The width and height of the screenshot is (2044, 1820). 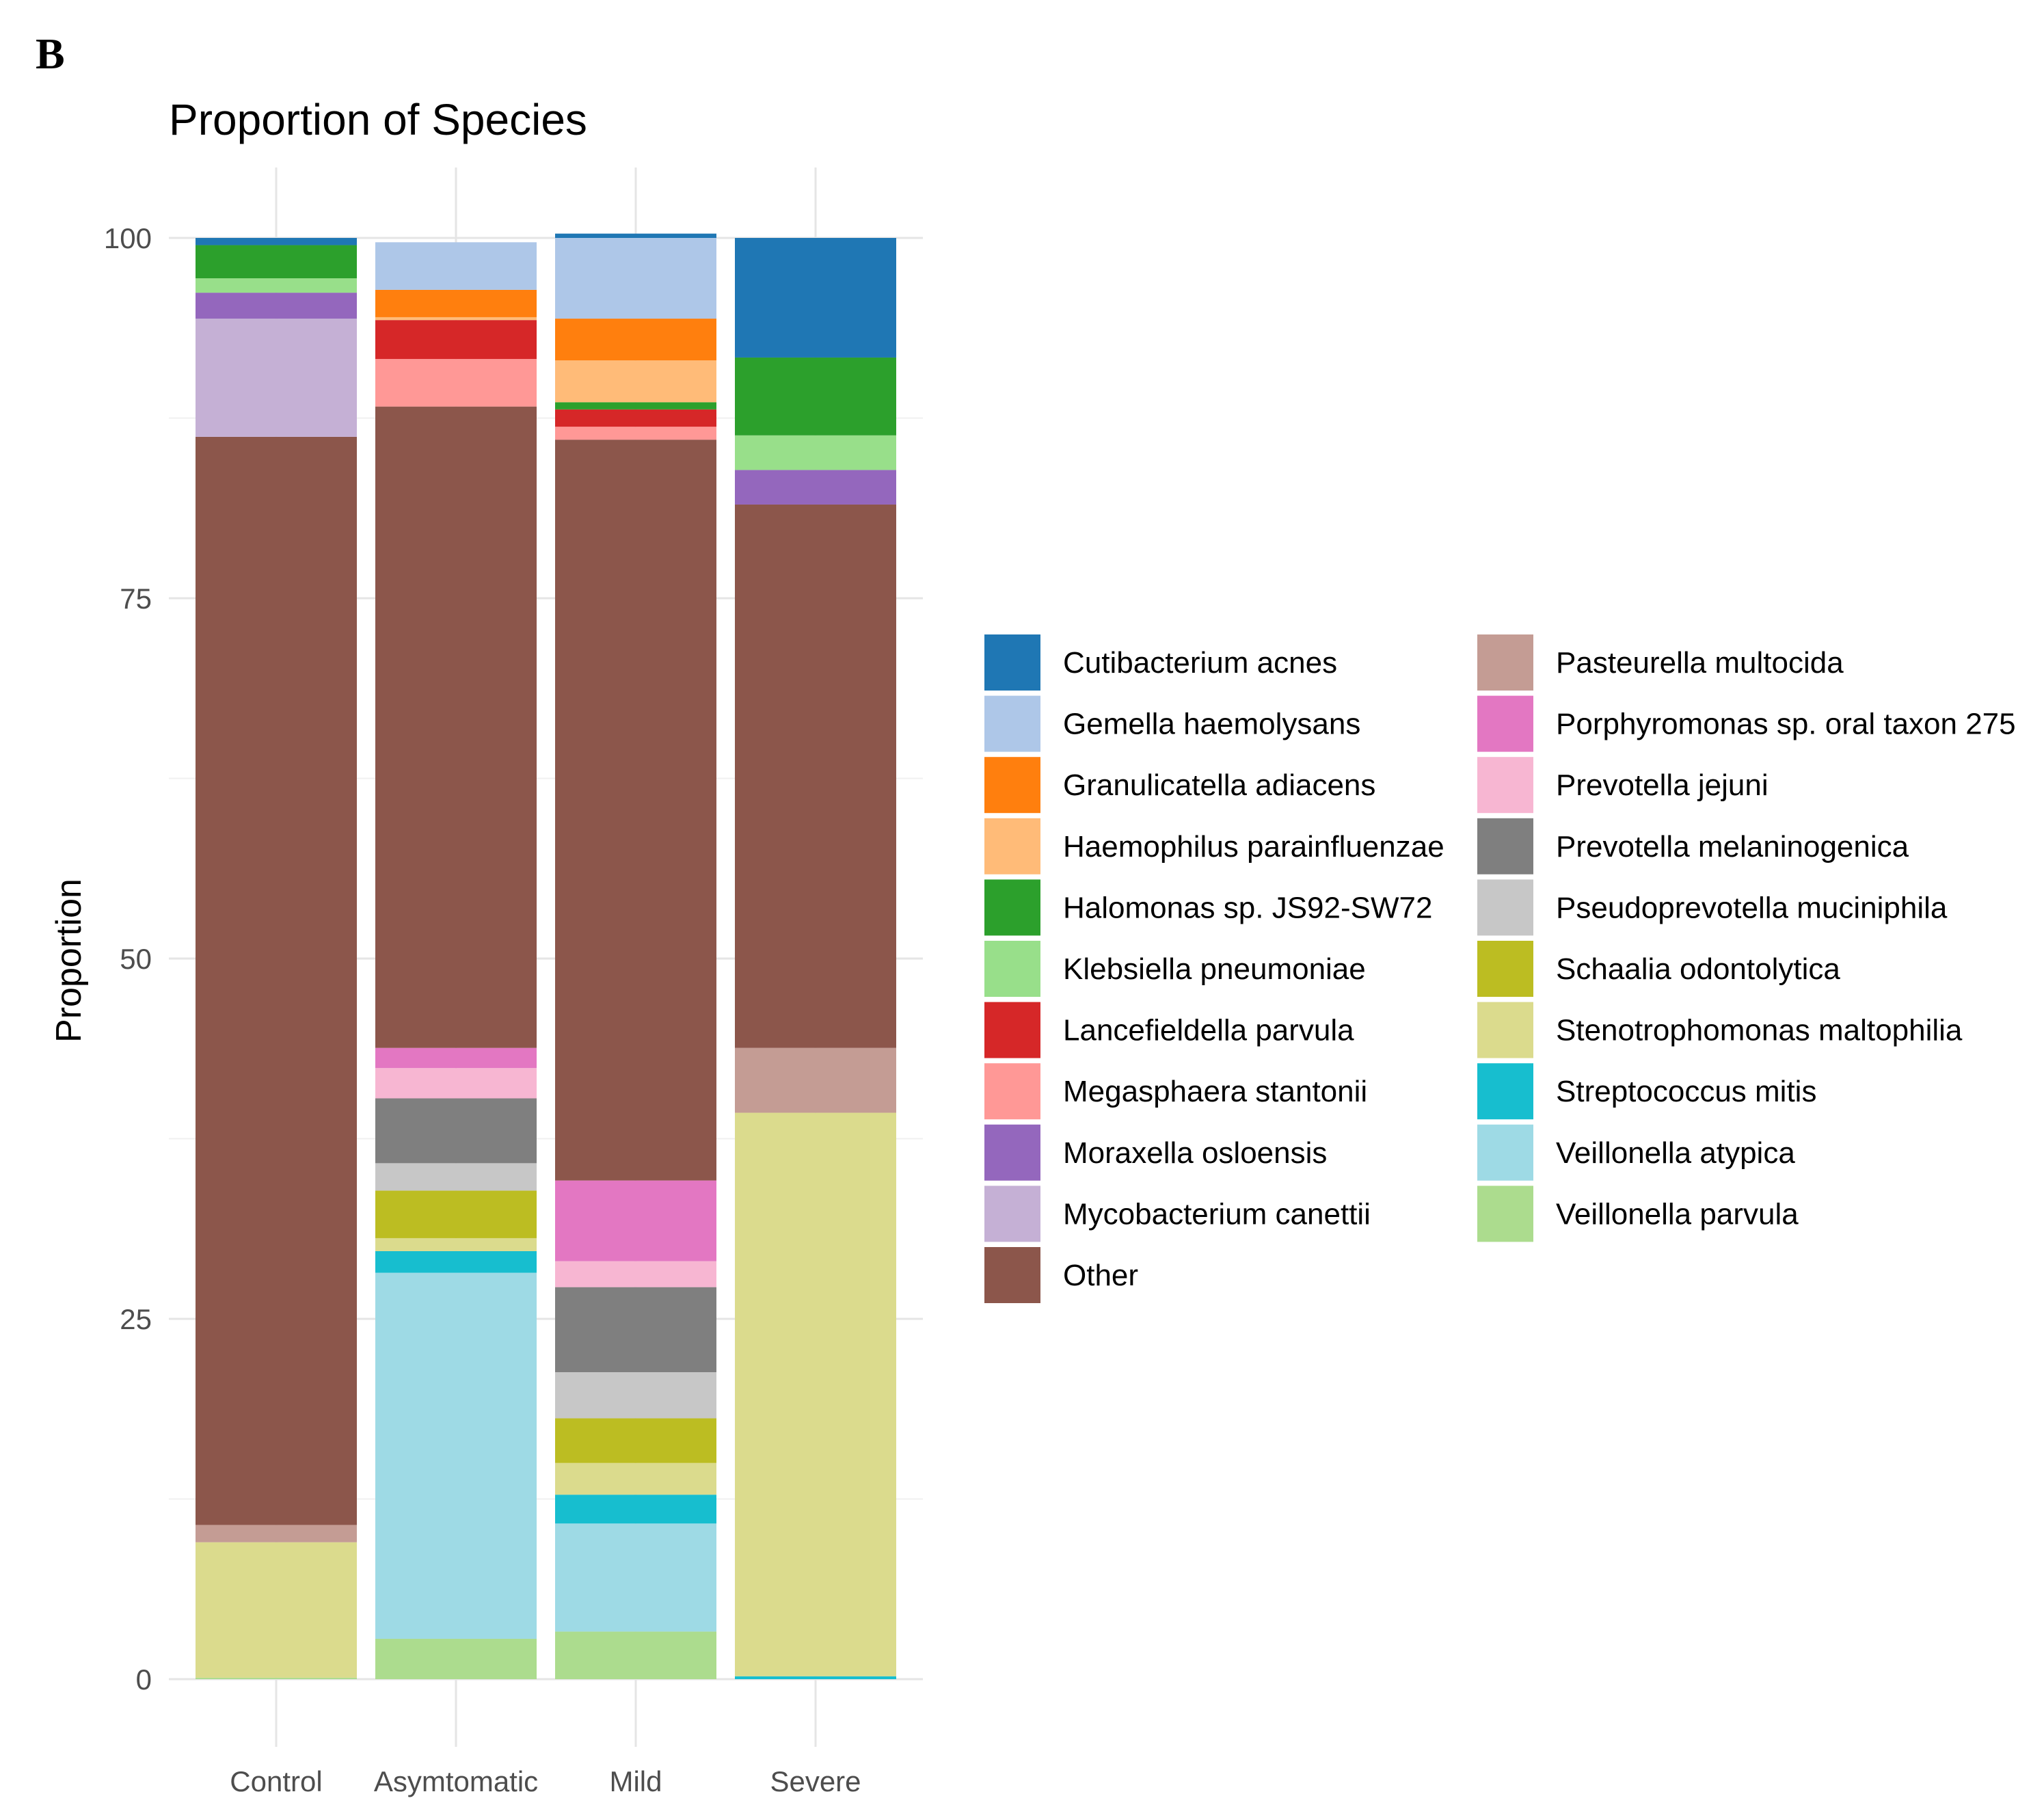 I want to click on legend-key-prevotella-melaninogenica, so click(x=1505, y=846).